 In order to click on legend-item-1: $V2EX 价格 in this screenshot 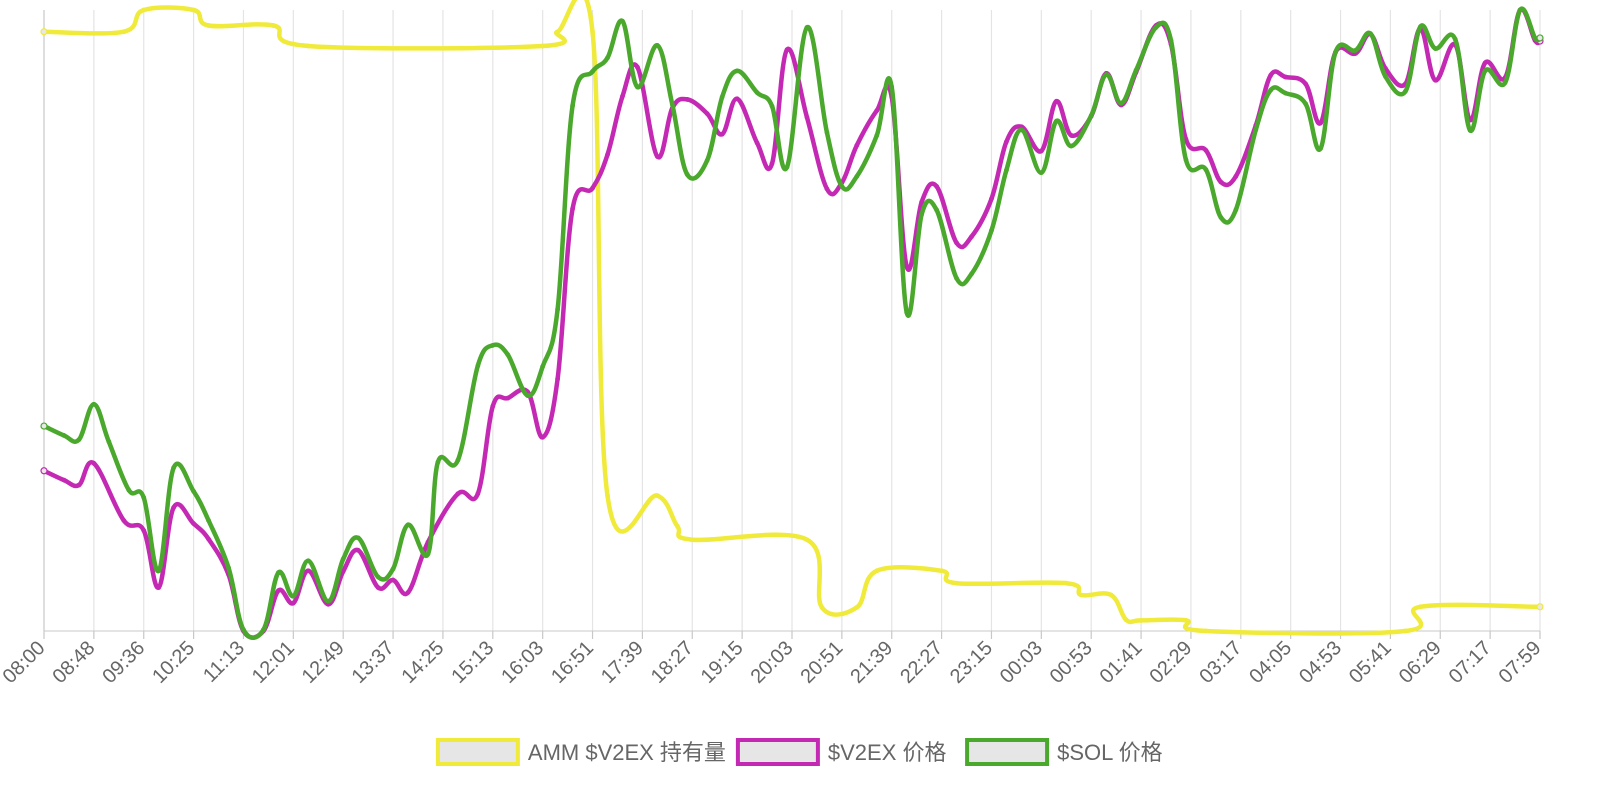, I will do `click(841, 752)`.